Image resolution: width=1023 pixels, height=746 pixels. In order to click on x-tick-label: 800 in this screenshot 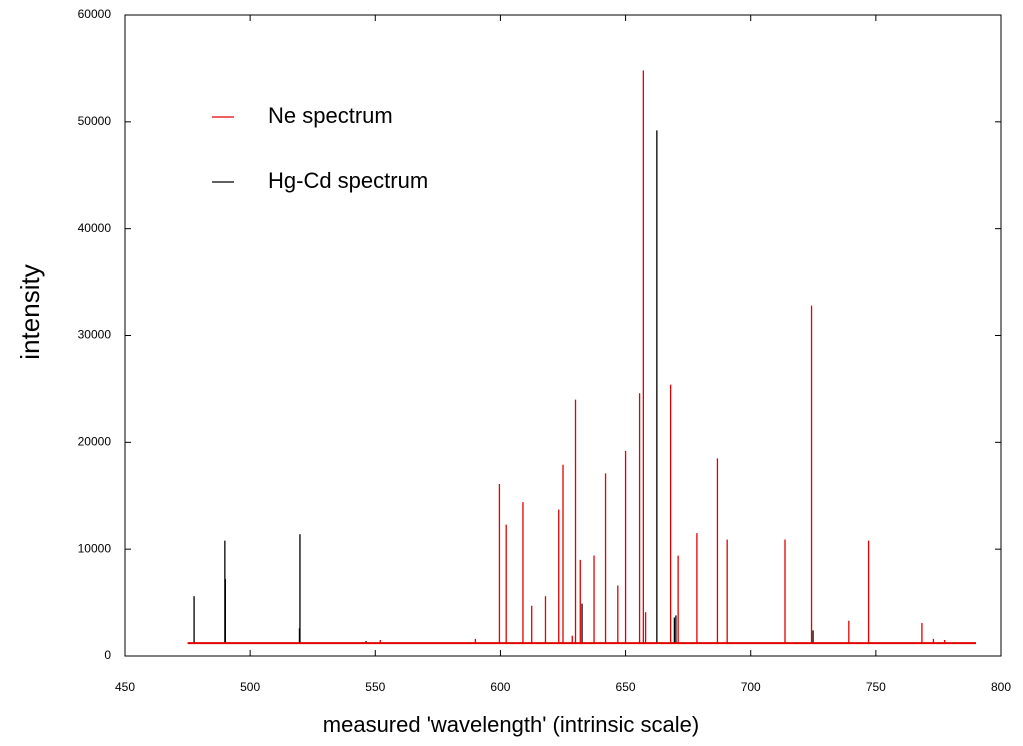, I will do `click(1001, 687)`.